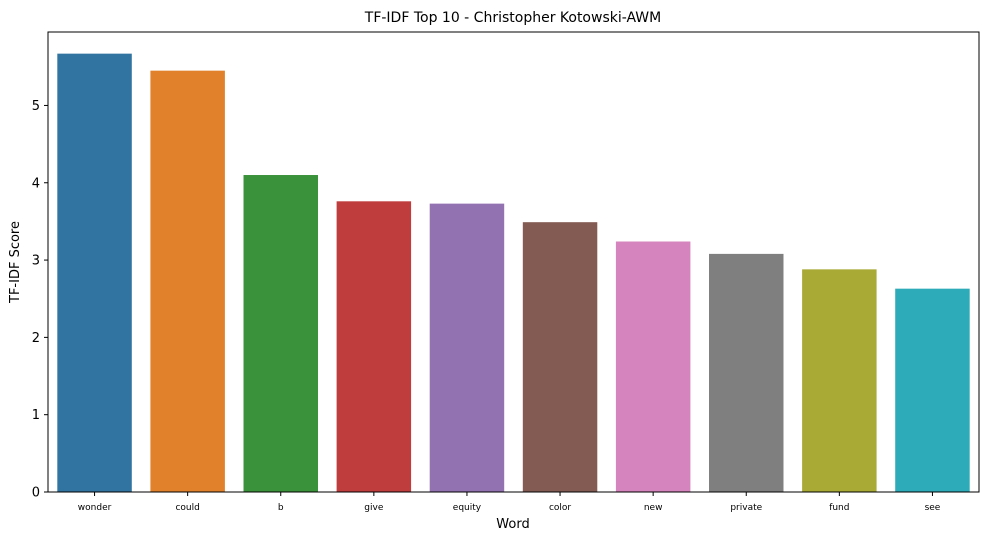 Image resolution: width=991 pixels, height=545 pixels. I want to click on x-tick-label: could, so click(187, 508).